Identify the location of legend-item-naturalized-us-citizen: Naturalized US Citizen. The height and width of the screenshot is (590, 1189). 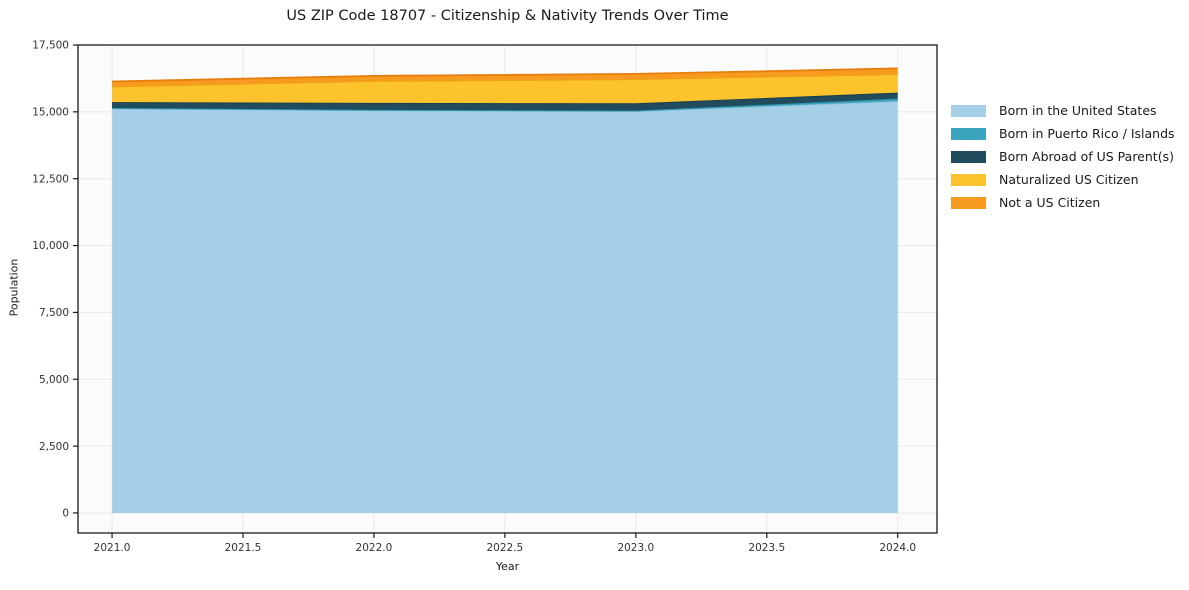
(1063, 179).